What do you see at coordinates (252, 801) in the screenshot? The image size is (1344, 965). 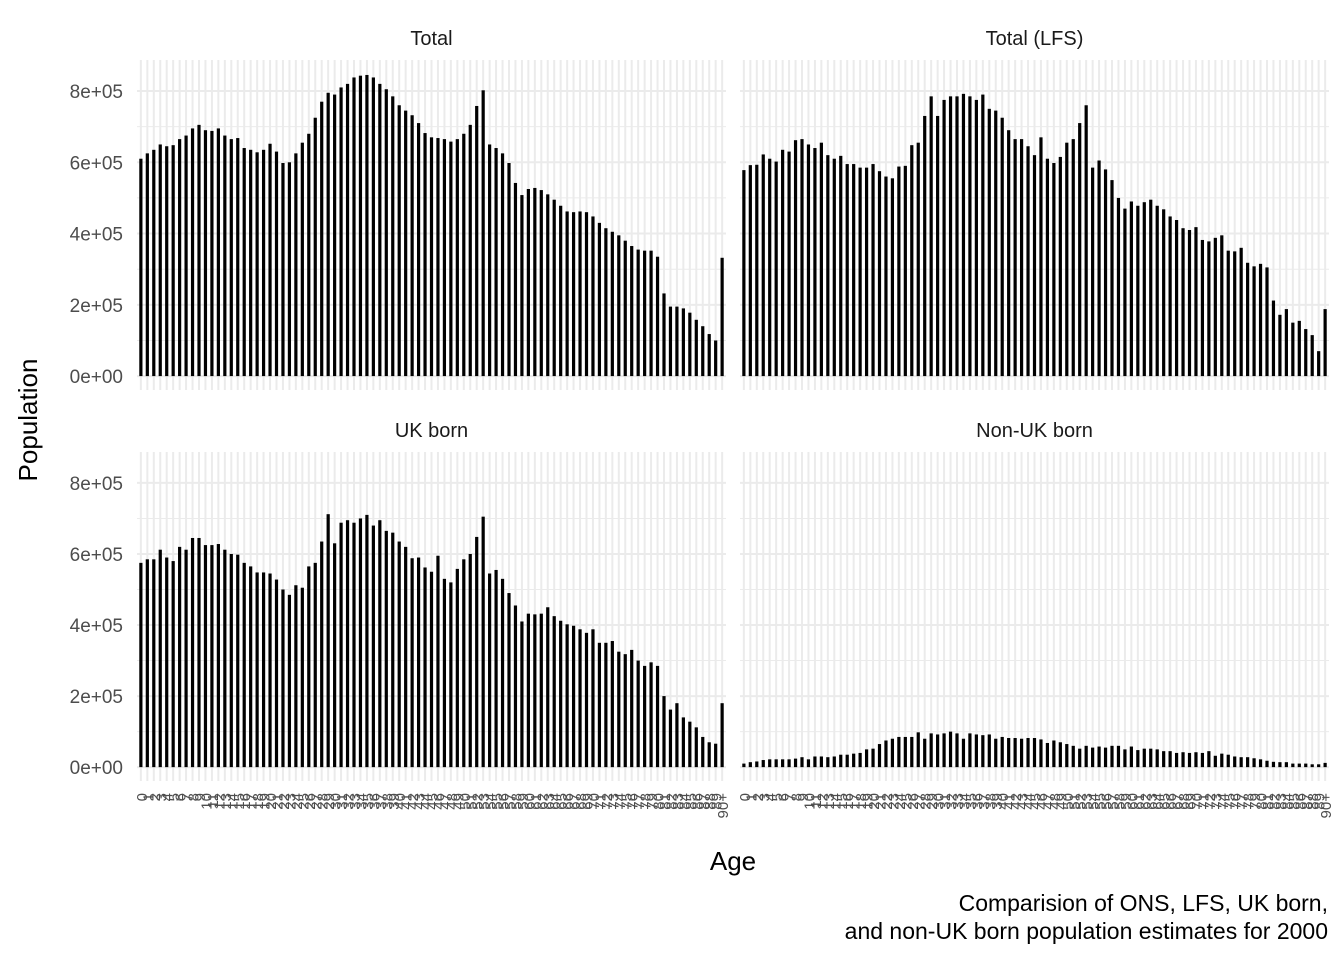 I see `x-tick-label: 17` at bounding box center [252, 801].